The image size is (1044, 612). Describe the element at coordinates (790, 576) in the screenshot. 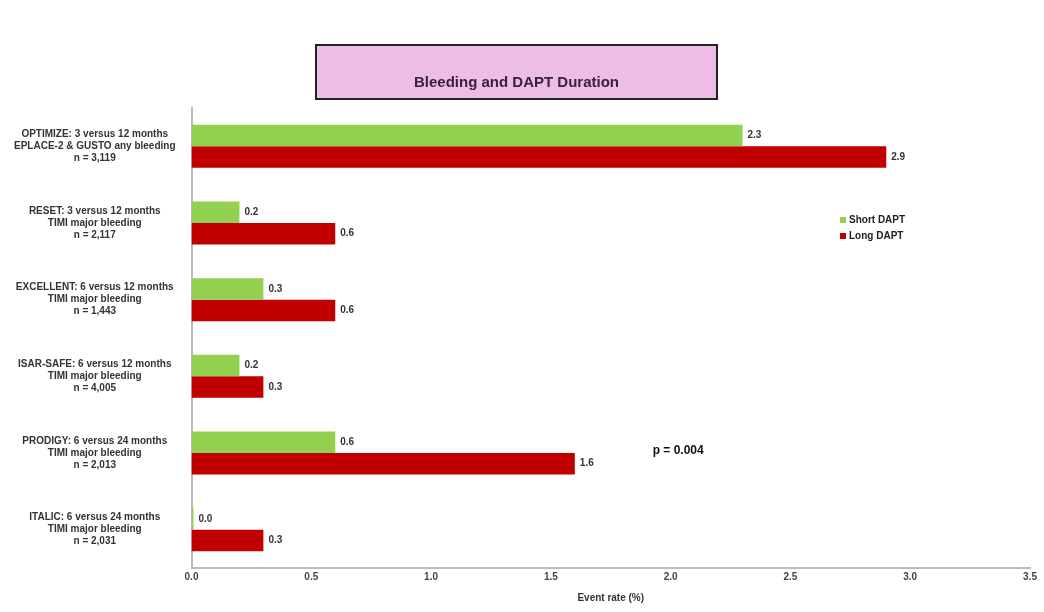

I see `x-tick-label: 2.5` at that location.